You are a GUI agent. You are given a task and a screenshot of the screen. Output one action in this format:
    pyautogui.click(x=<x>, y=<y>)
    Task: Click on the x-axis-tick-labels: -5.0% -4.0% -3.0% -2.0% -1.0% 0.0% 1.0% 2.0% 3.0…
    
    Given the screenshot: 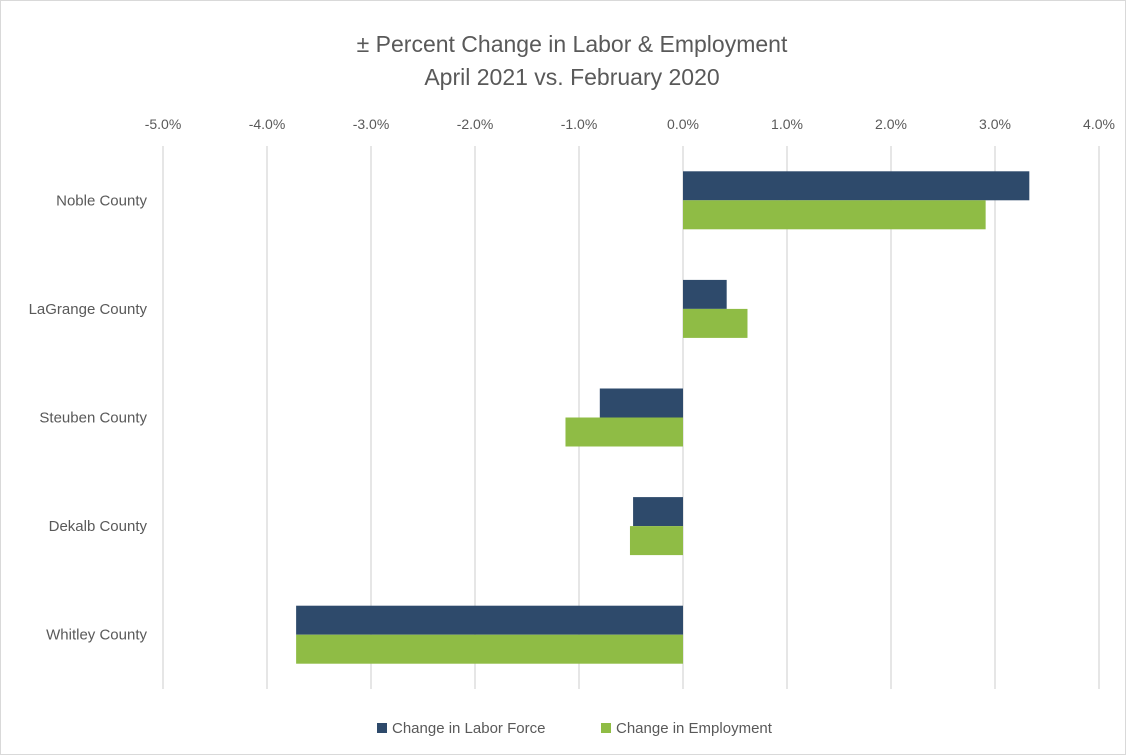 What is the action you would take?
    pyautogui.click(x=630, y=124)
    